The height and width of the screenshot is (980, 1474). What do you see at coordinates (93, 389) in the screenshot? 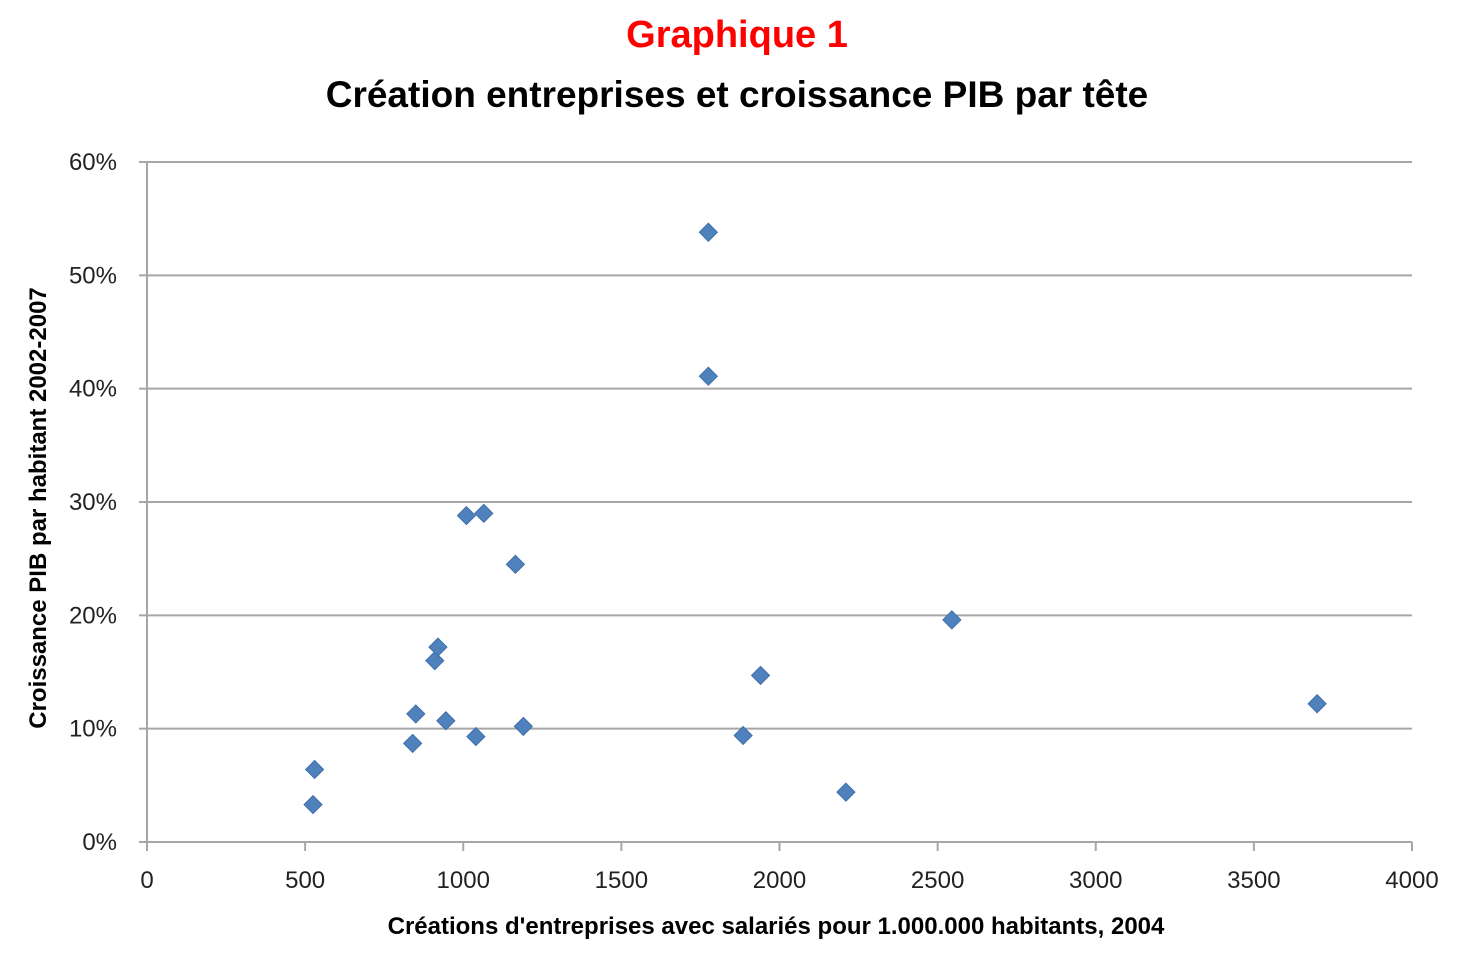
I see `y-tick-label: 40%` at bounding box center [93, 389].